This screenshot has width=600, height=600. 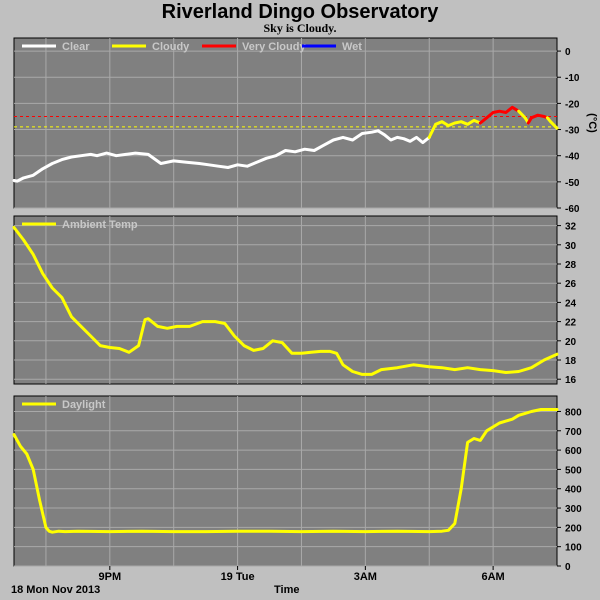 What do you see at coordinates (571, 284) in the screenshot?
I see `y-tick-label: 26` at bounding box center [571, 284].